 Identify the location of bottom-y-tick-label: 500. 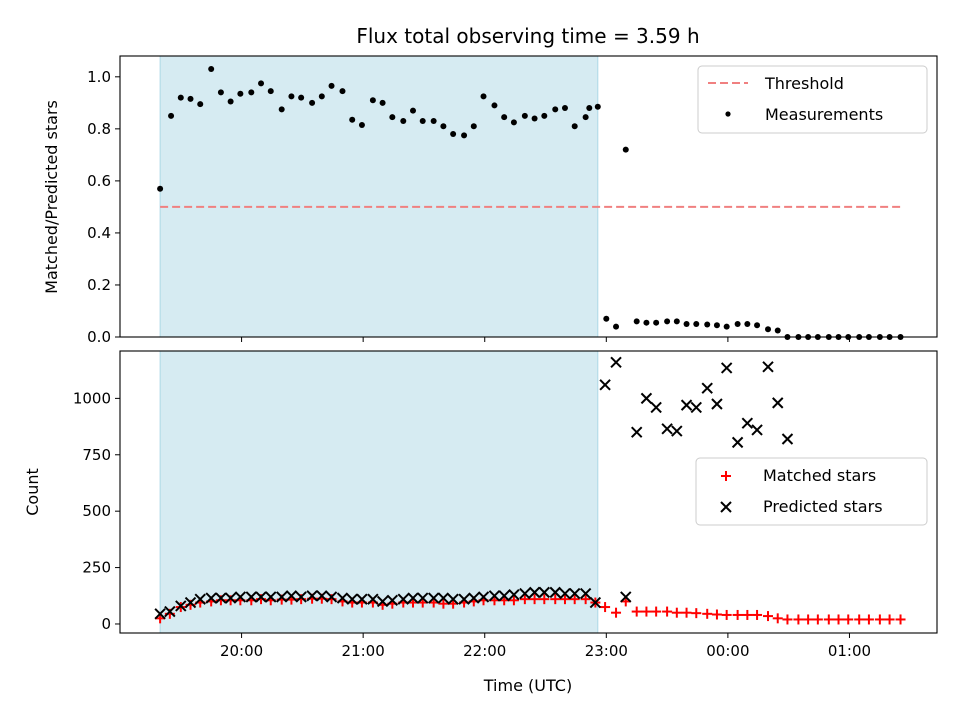
(96, 511).